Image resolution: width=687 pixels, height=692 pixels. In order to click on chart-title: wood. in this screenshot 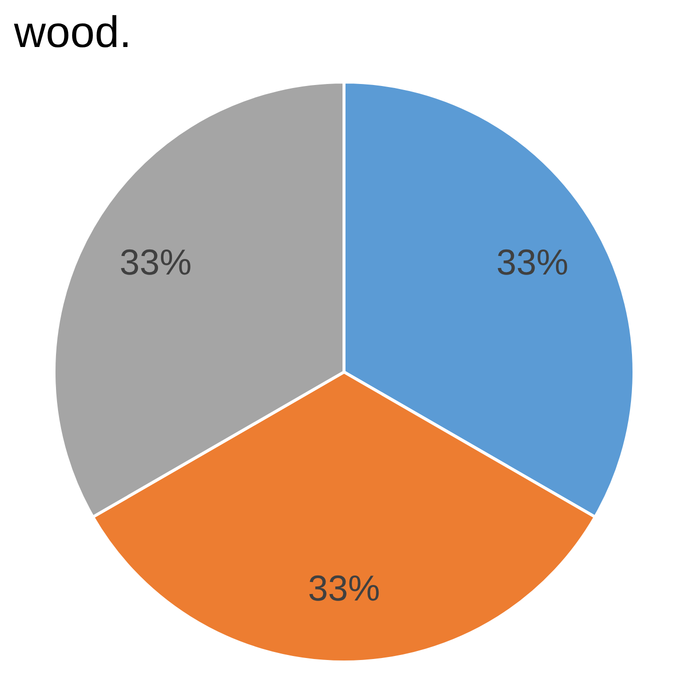, I will do `click(72, 32)`.